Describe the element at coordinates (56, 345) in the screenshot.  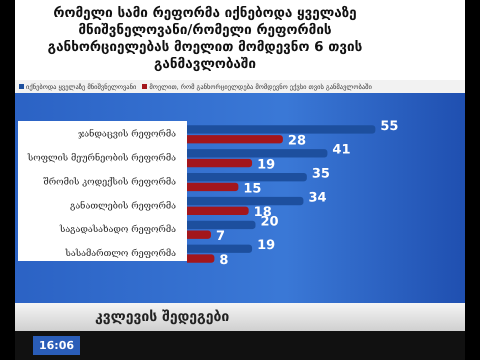
I see `text: 16:06` at that location.